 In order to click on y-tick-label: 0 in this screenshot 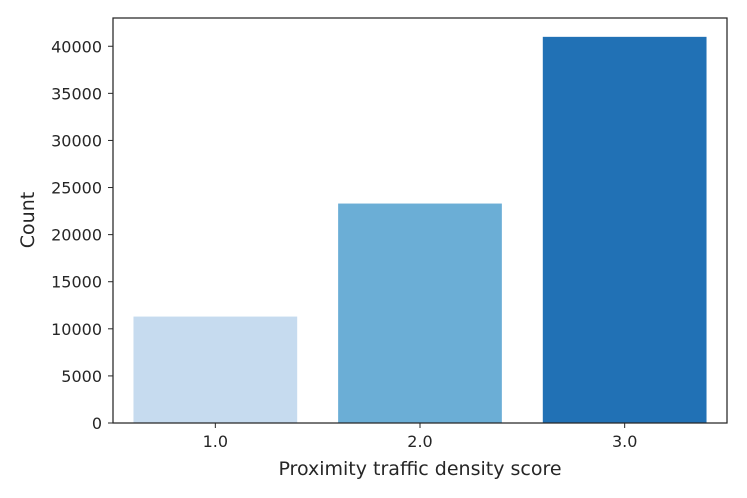, I will do `click(97, 423)`.